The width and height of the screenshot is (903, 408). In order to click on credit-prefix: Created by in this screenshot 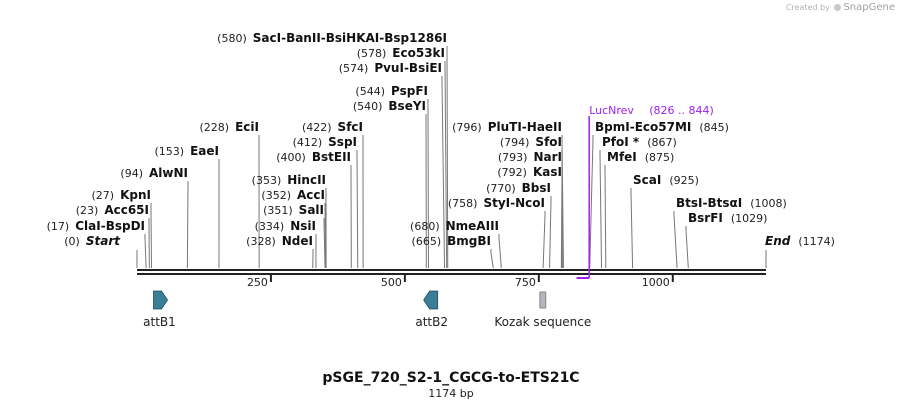, I will do `click(807, 7)`.